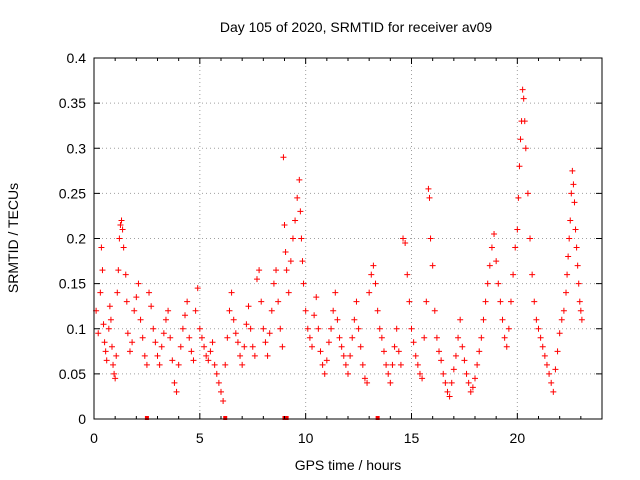  Describe the element at coordinates (518, 438) in the screenshot. I see `x-tick-label: 20` at that location.